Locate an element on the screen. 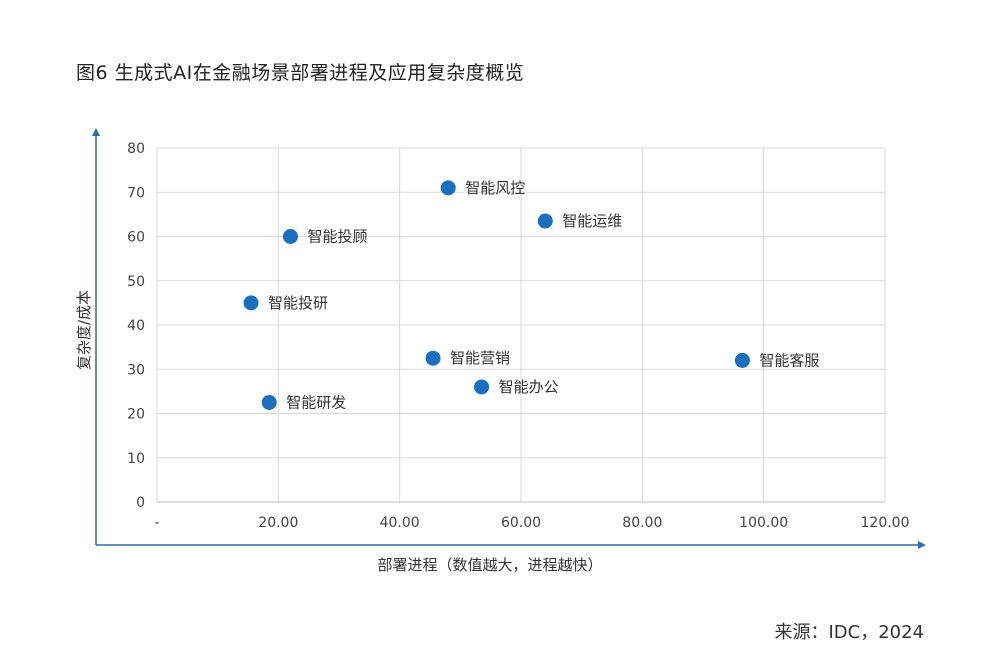  x-tick-label: - is located at coordinates (156, 523).